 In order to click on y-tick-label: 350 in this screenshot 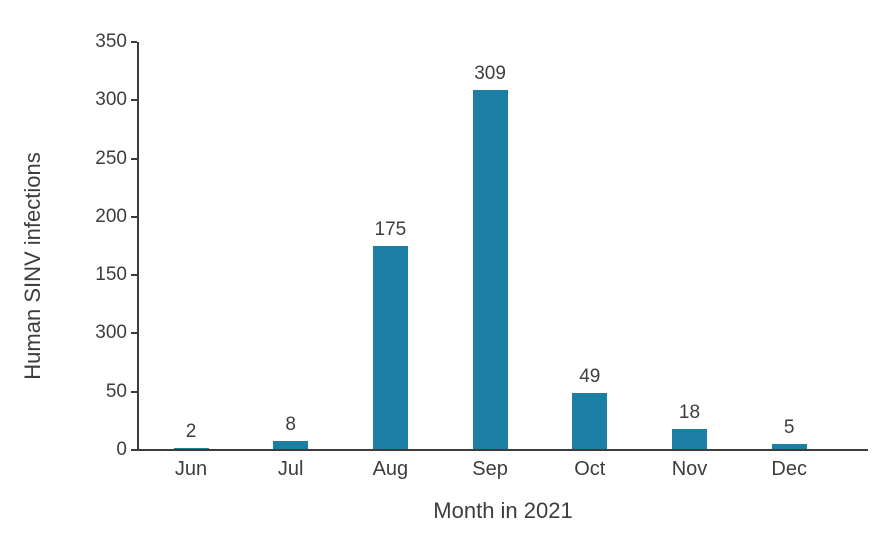, I will do `click(111, 41)`.